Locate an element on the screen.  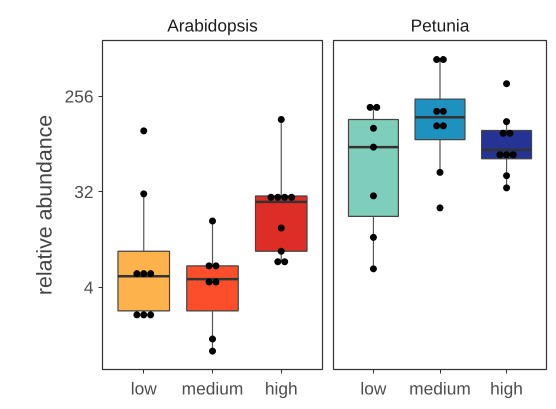
y-axis-title: relative abundance is located at coordinates (44, 205).